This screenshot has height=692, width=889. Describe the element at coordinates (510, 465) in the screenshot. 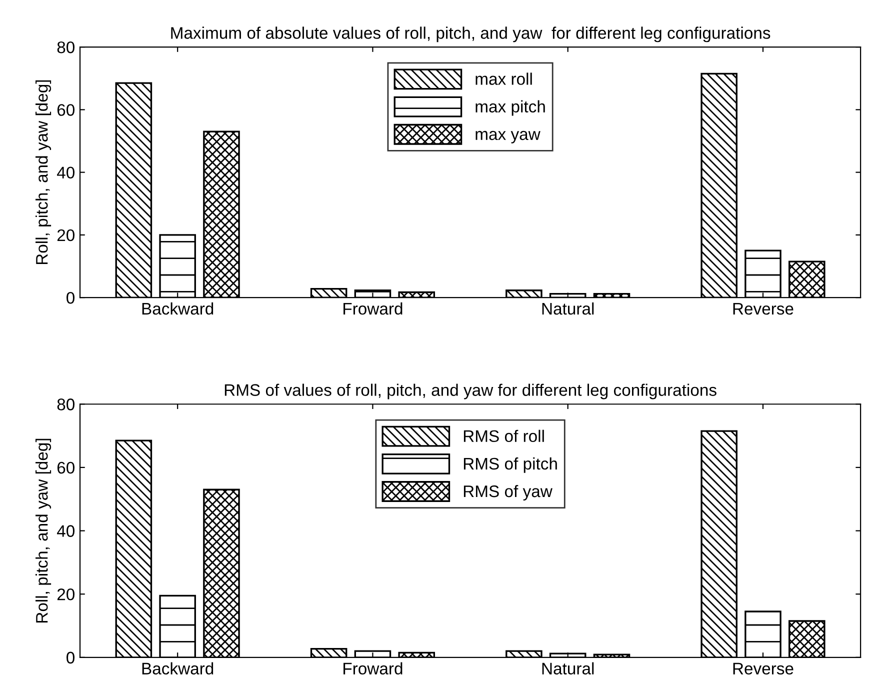

I see `legend-label: RMS of pitch` at that location.